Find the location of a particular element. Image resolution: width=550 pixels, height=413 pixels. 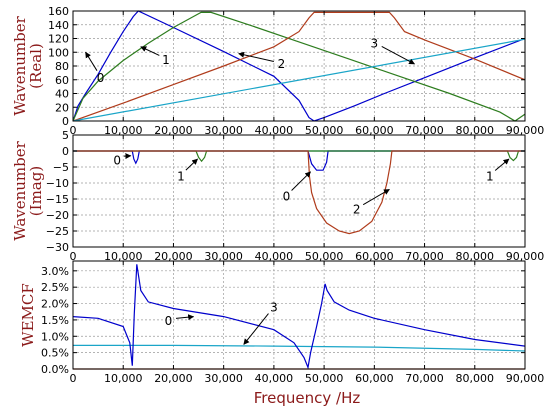

series-line-mode1 is located at coordinates (299, 156).